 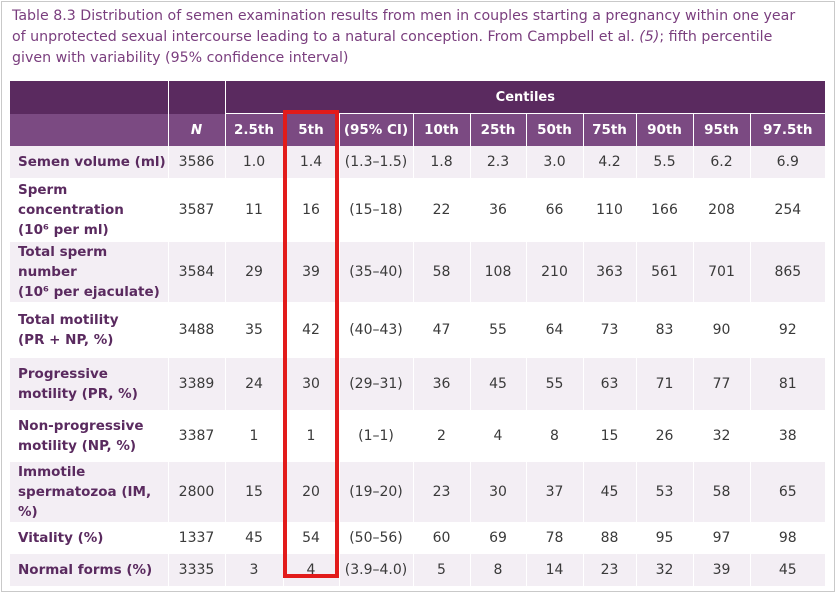 What do you see at coordinates (664, 384) in the screenshot?
I see `table-cell: 71` at bounding box center [664, 384].